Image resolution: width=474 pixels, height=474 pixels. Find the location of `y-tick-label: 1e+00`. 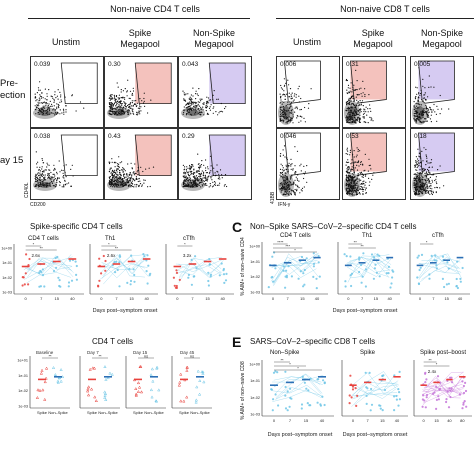

y-tick-label: 1e+00 is located at coordinates (254, 247).